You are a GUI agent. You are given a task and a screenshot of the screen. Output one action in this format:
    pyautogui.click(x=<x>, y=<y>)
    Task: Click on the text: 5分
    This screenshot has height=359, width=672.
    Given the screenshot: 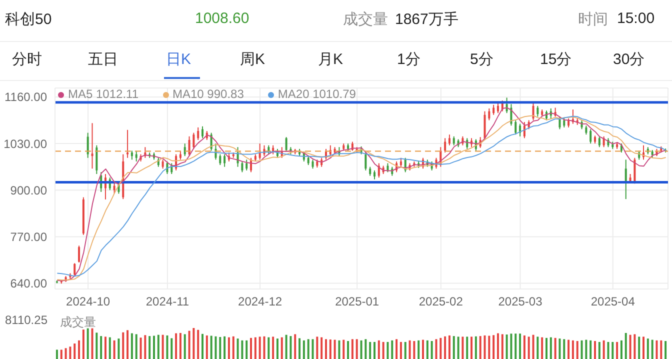 What is the action you would take?
    pyautogui.click(x=482, y=59)
    